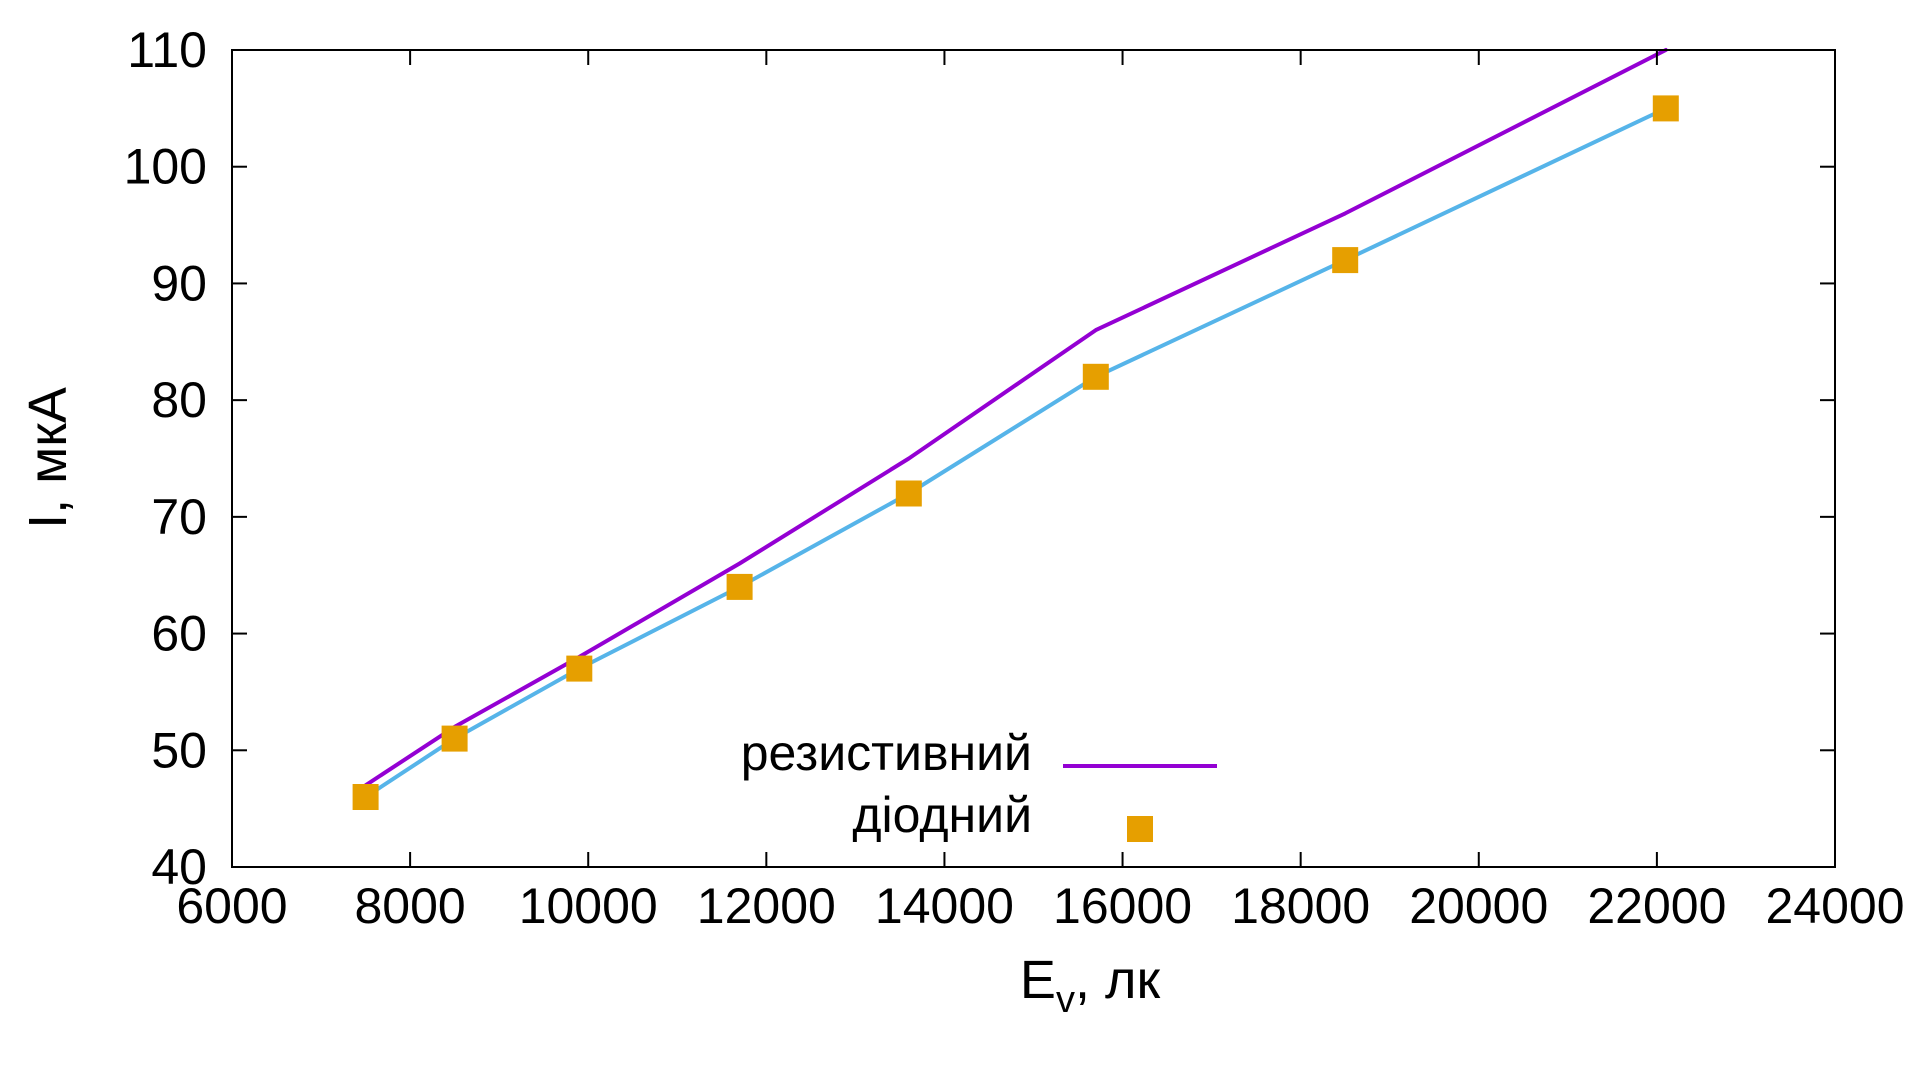 Image resolution: width=1920 pixels, height=1080 pixels. I want to click on y-tick-label: 100, so click(165, 167).